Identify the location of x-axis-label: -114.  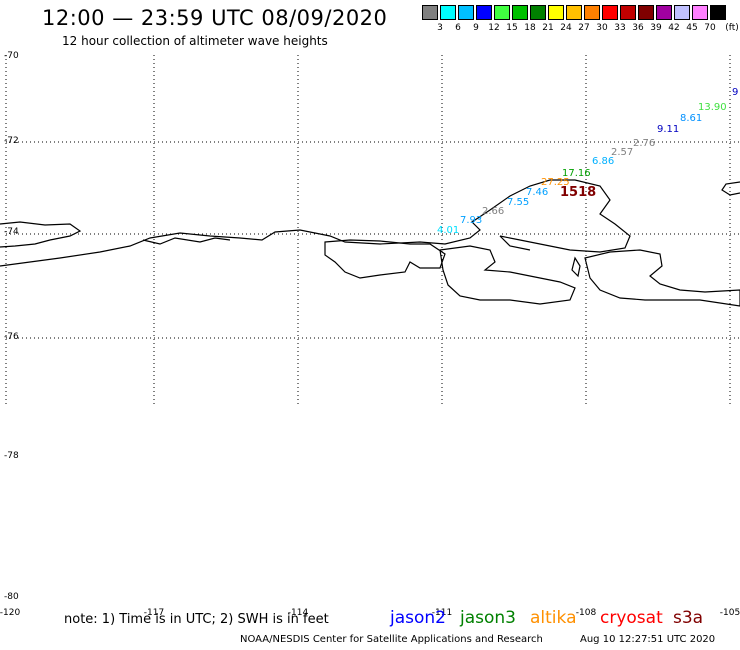
(298, 613).